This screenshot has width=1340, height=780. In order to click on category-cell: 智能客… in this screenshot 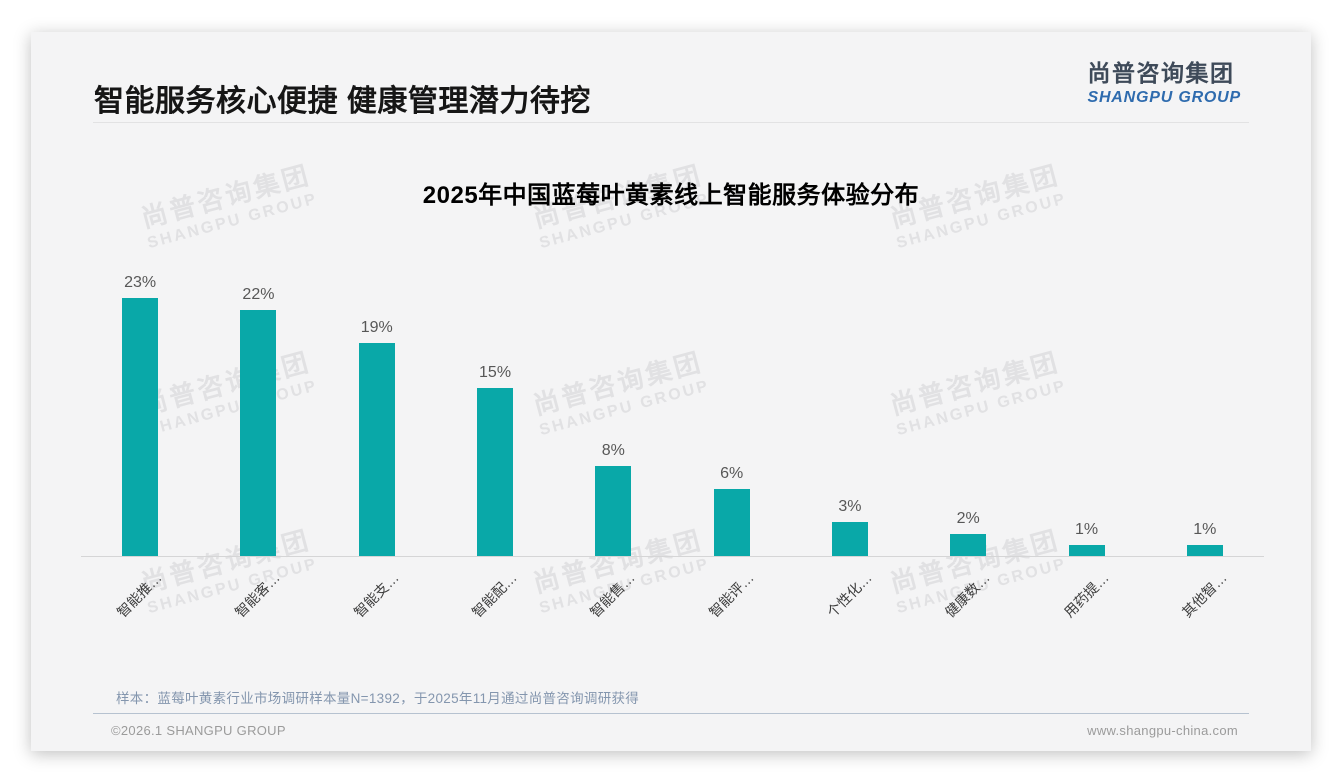, I will do `click(258, 603)`.